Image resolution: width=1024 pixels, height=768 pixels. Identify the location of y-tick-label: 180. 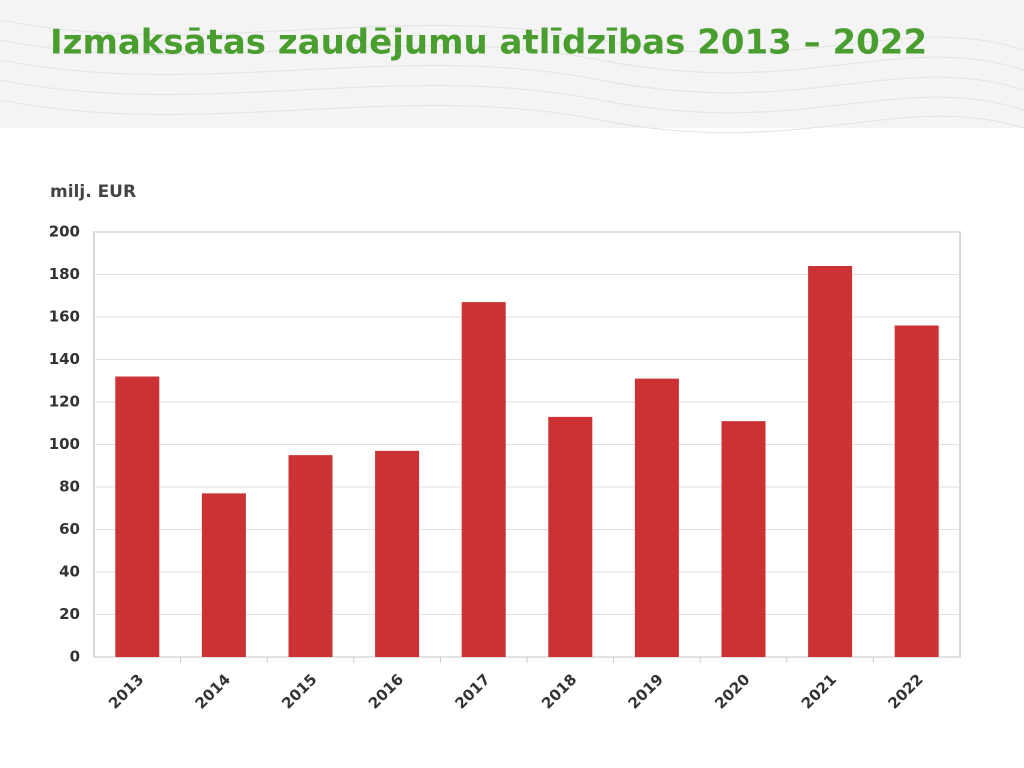
(64, 274).